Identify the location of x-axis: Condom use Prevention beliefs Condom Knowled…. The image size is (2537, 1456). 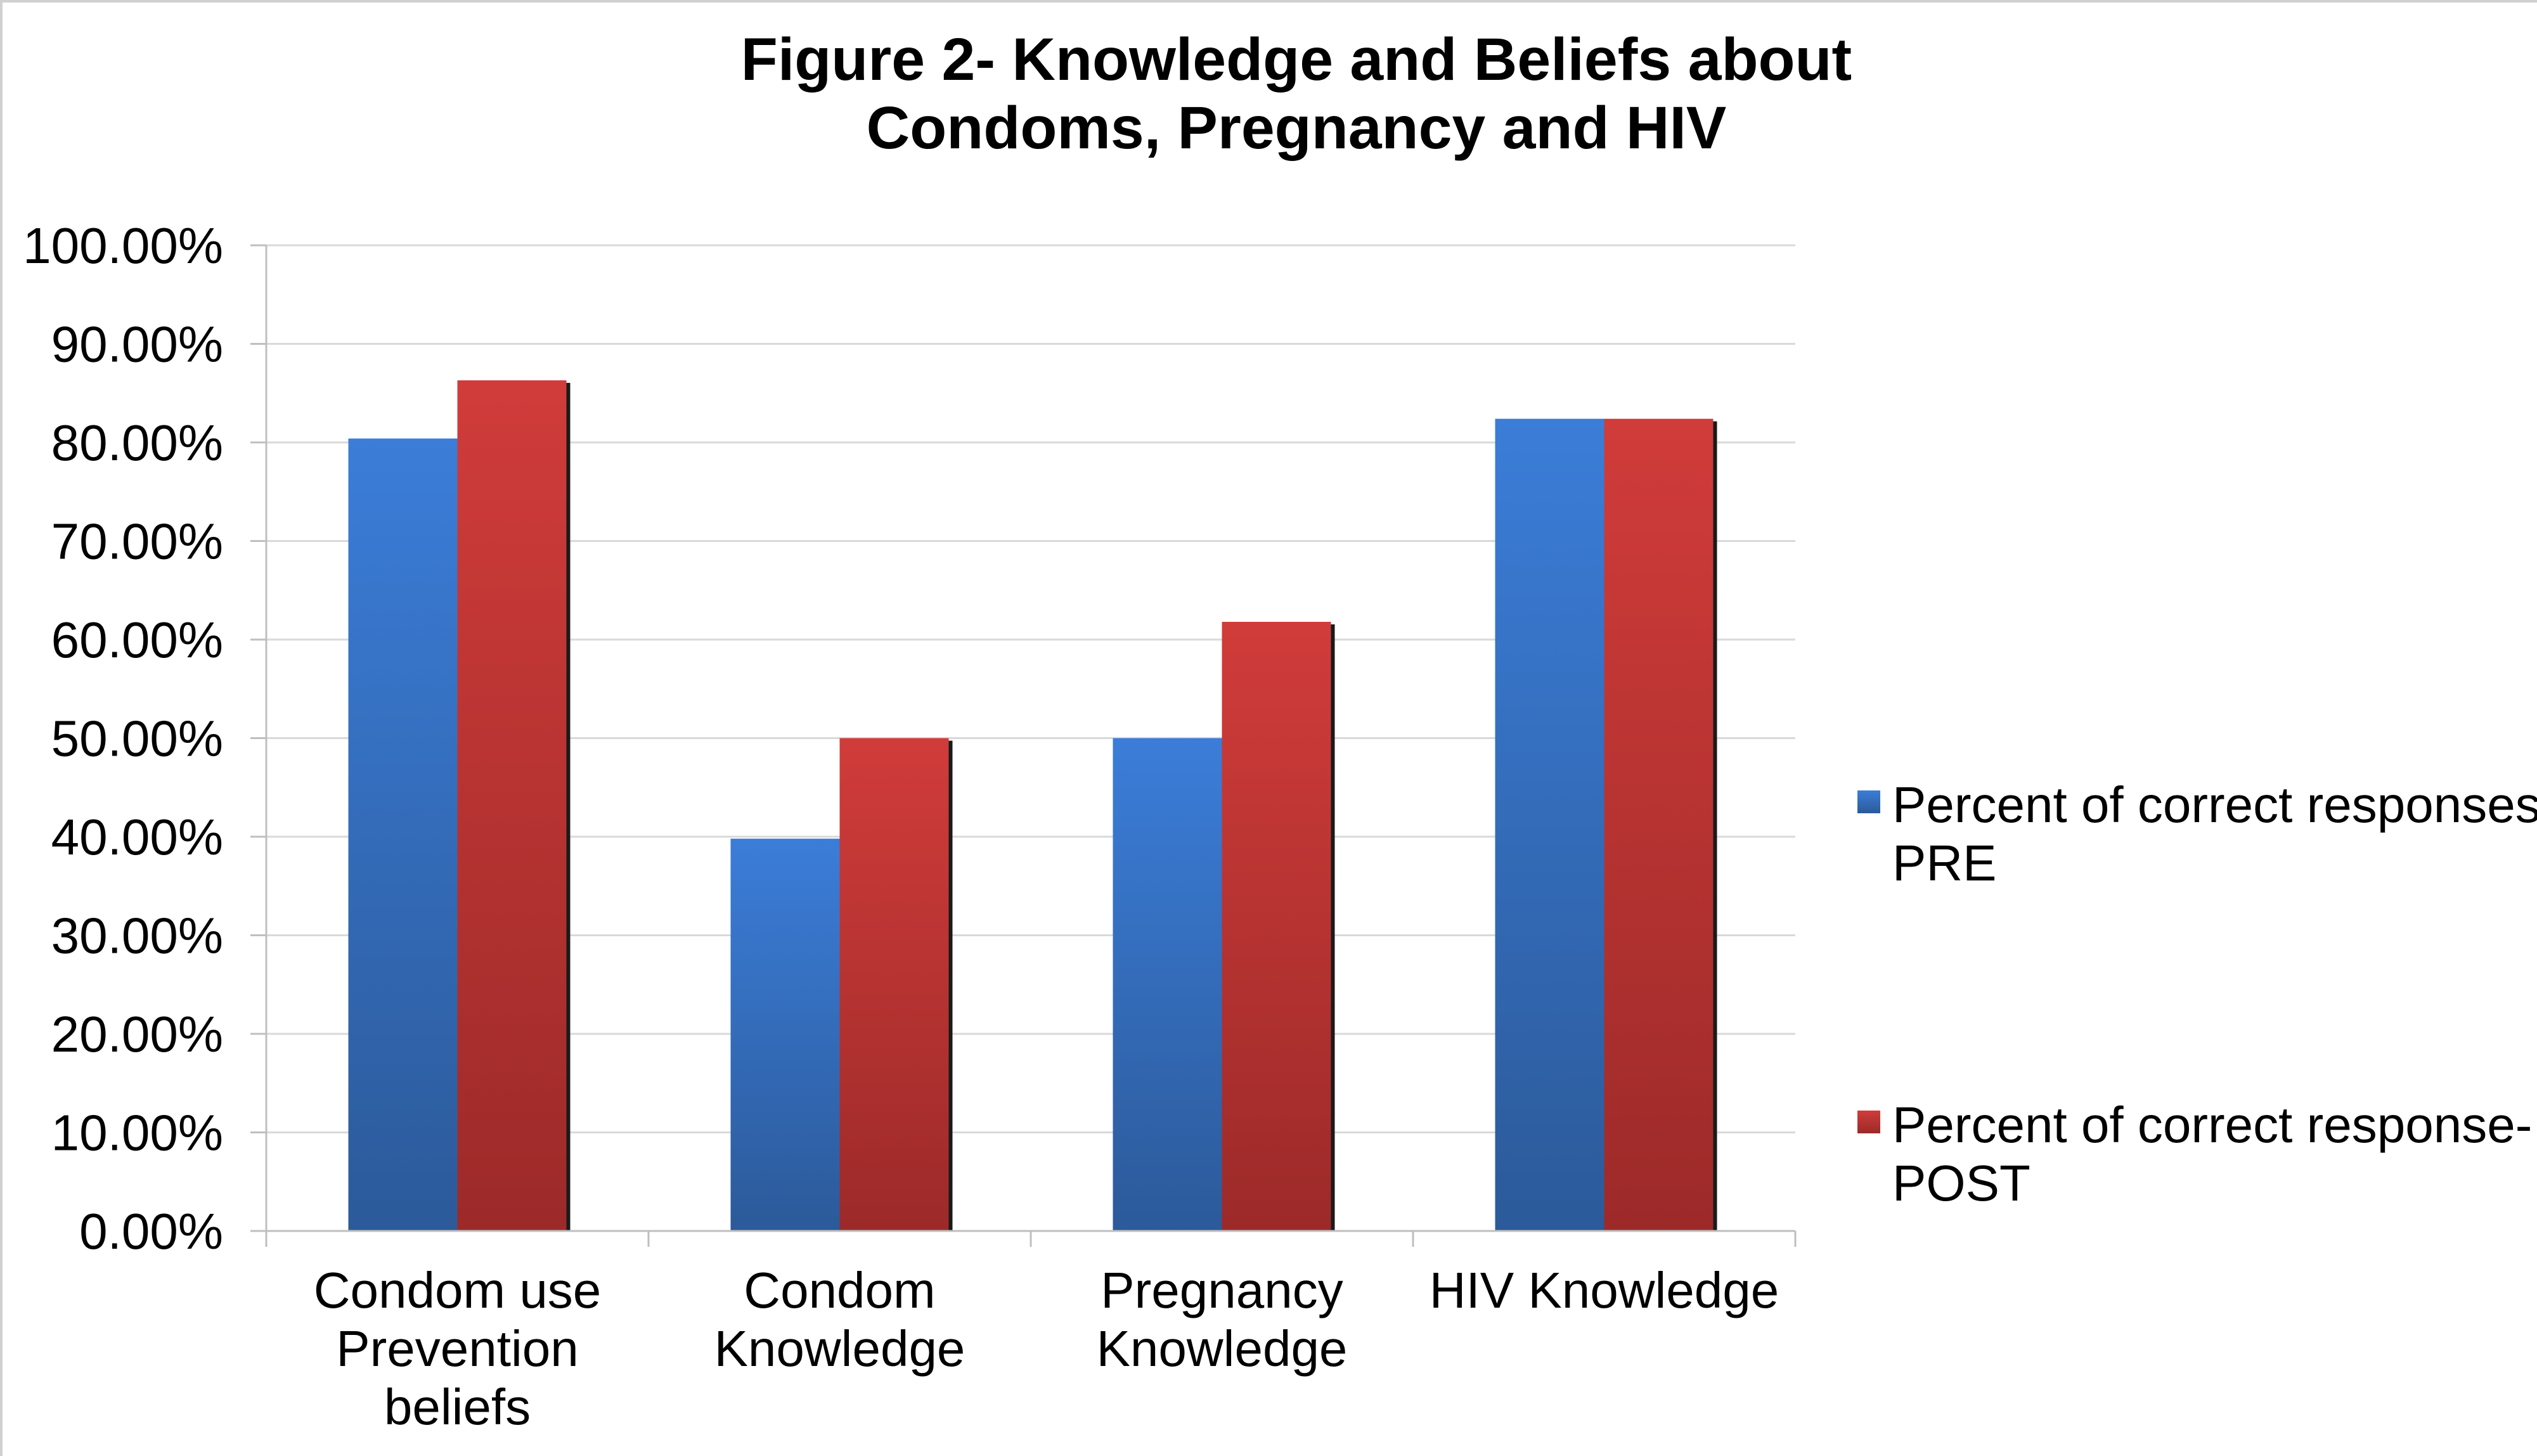
(1031, 1332).